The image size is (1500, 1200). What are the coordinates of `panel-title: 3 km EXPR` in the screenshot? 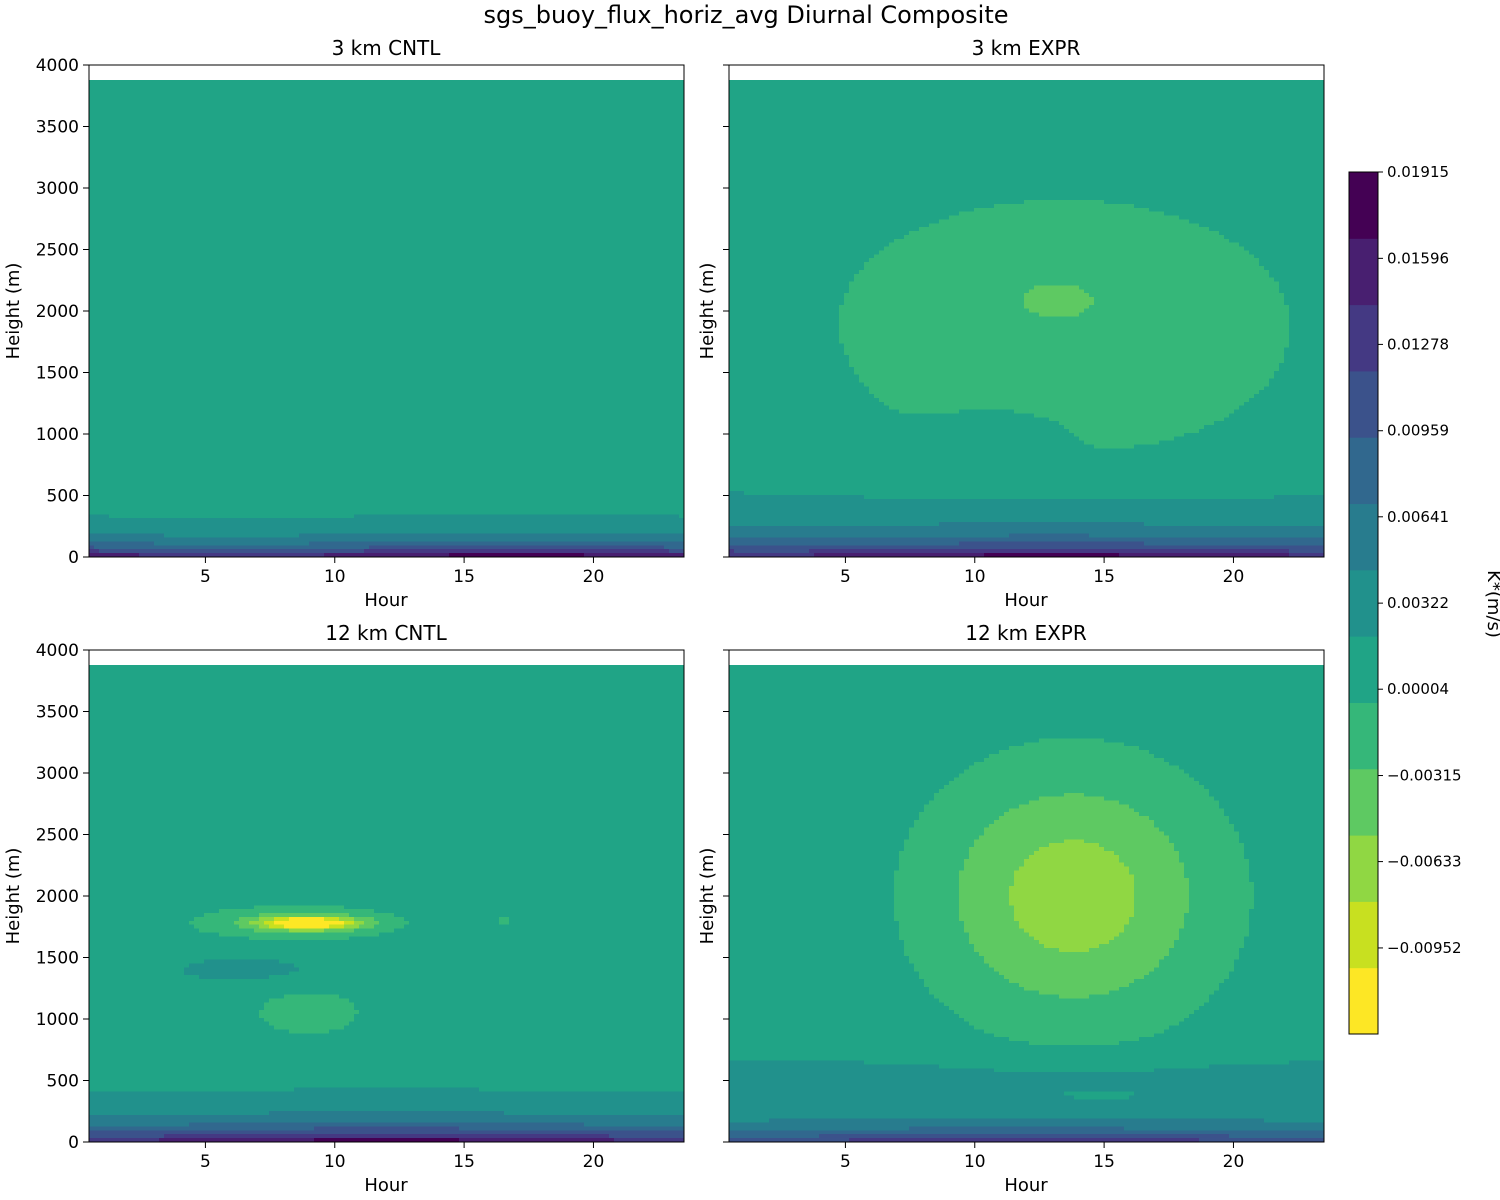 It's located at (1026, 48).